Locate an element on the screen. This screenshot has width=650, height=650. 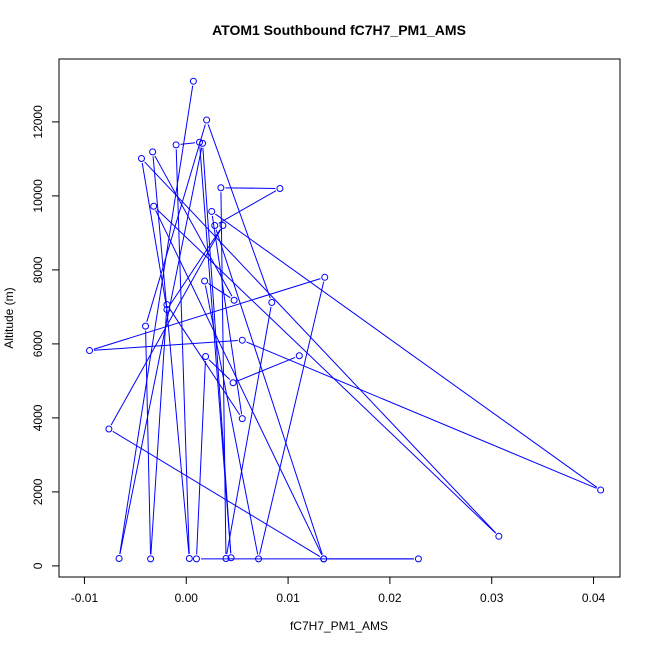
y-tick-label: 4000 is located at coordinates (38, 417).